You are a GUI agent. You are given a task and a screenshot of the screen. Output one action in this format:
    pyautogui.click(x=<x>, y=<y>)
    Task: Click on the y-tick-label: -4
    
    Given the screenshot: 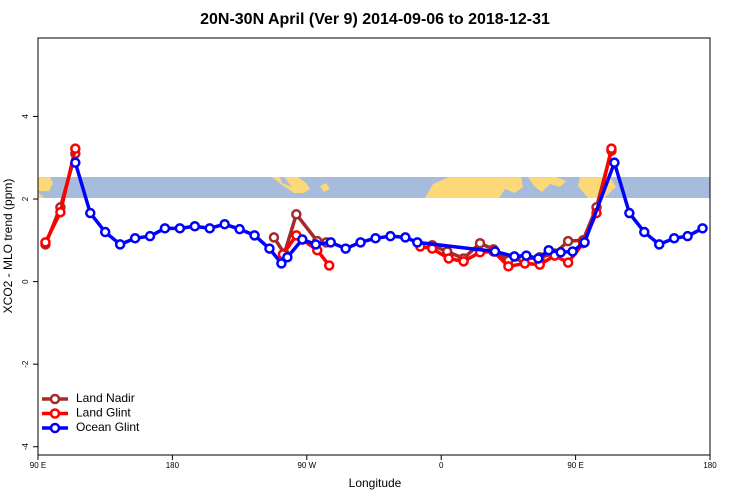 What is the action you would take?
    pyautogui.click(x=25, y=447)
    